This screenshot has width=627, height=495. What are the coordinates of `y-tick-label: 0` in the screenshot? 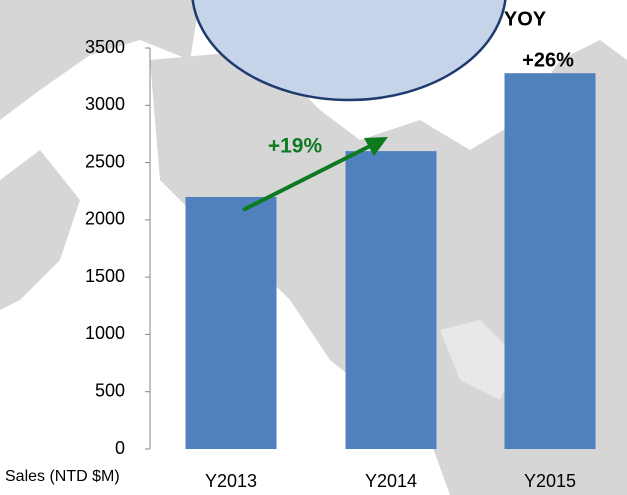 It's located at (120, 448).